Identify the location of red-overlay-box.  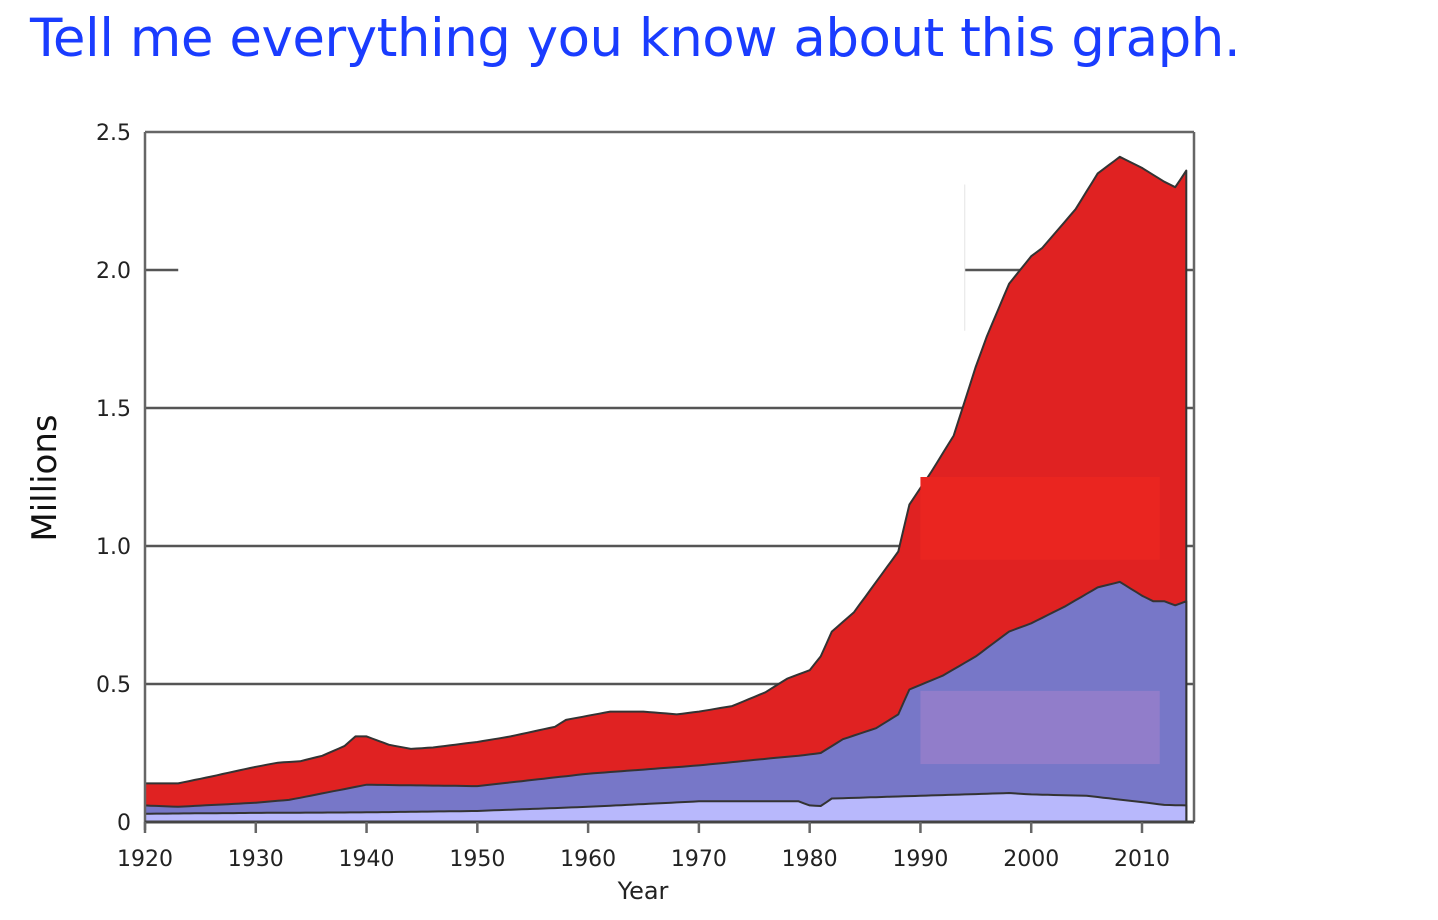
(1040, 518).